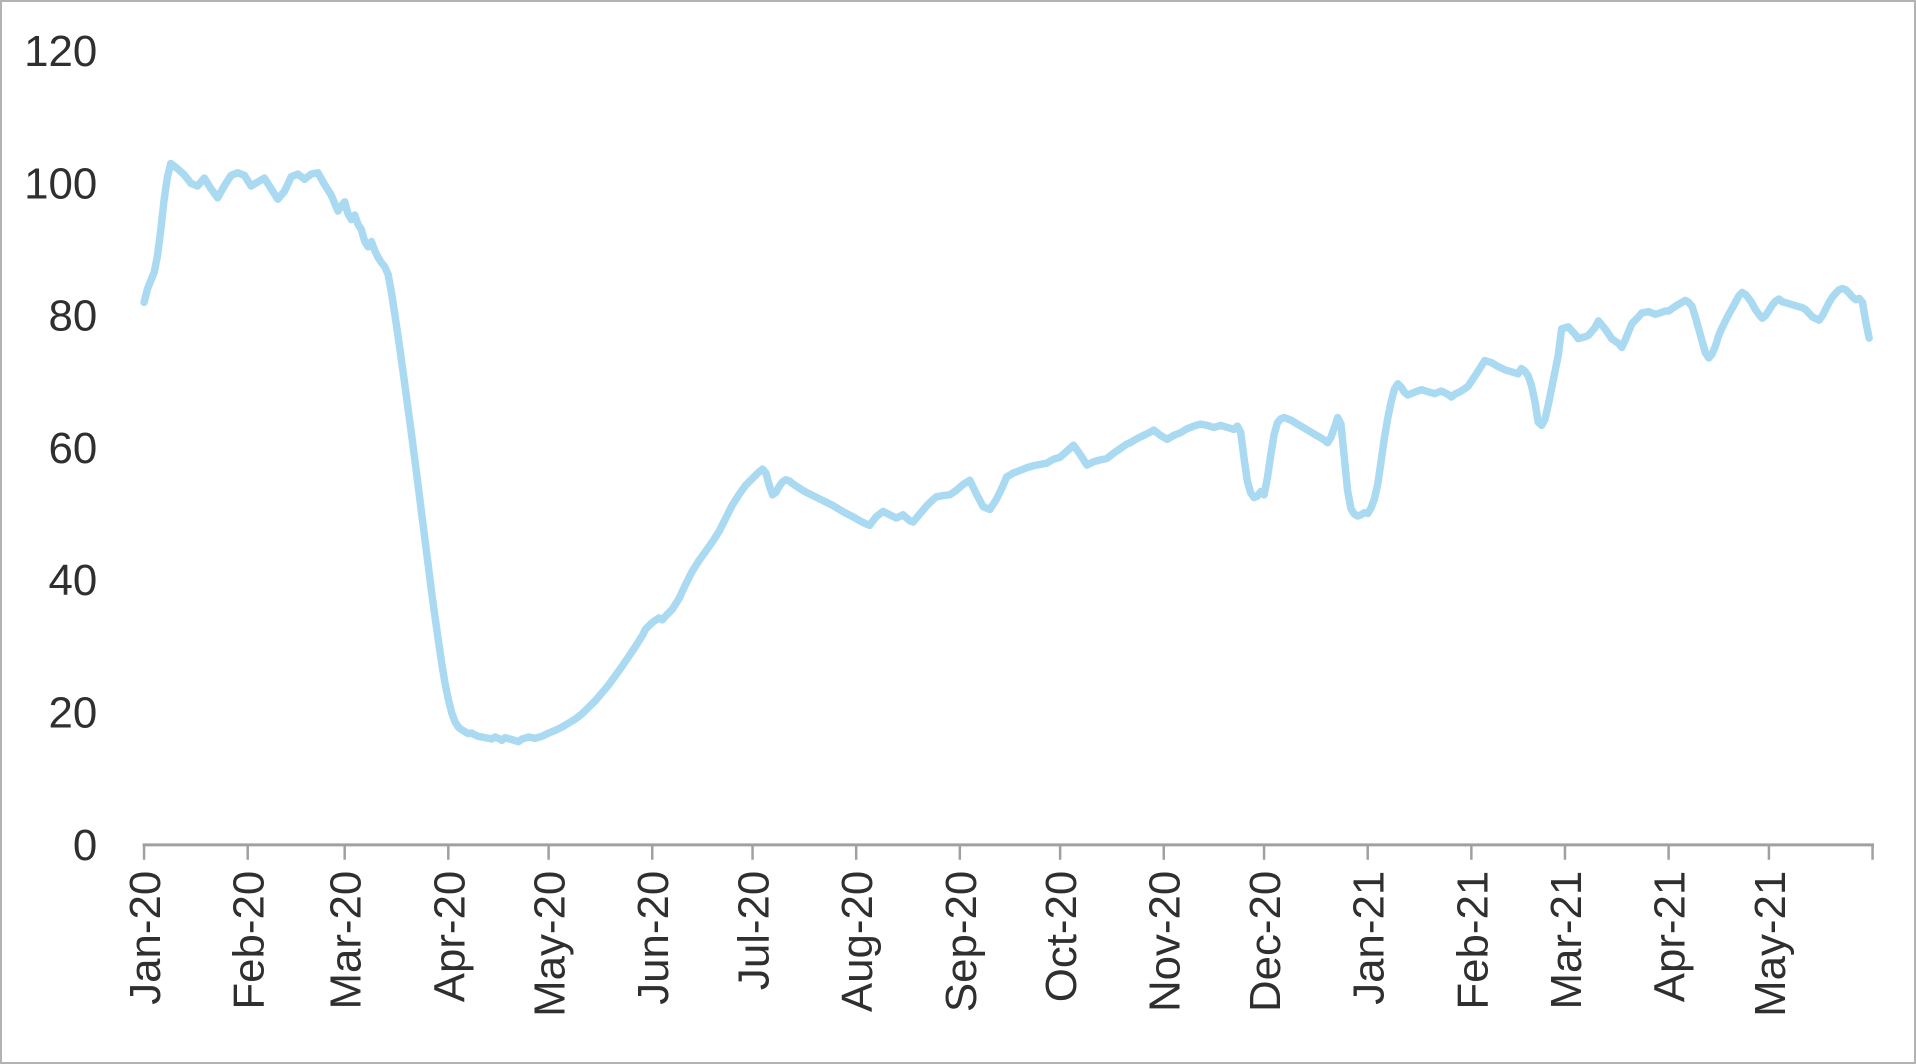 Image resolution: width=1916 pixels, height=1064 pixels. I want to click on x-axis, so click(1008, 851).